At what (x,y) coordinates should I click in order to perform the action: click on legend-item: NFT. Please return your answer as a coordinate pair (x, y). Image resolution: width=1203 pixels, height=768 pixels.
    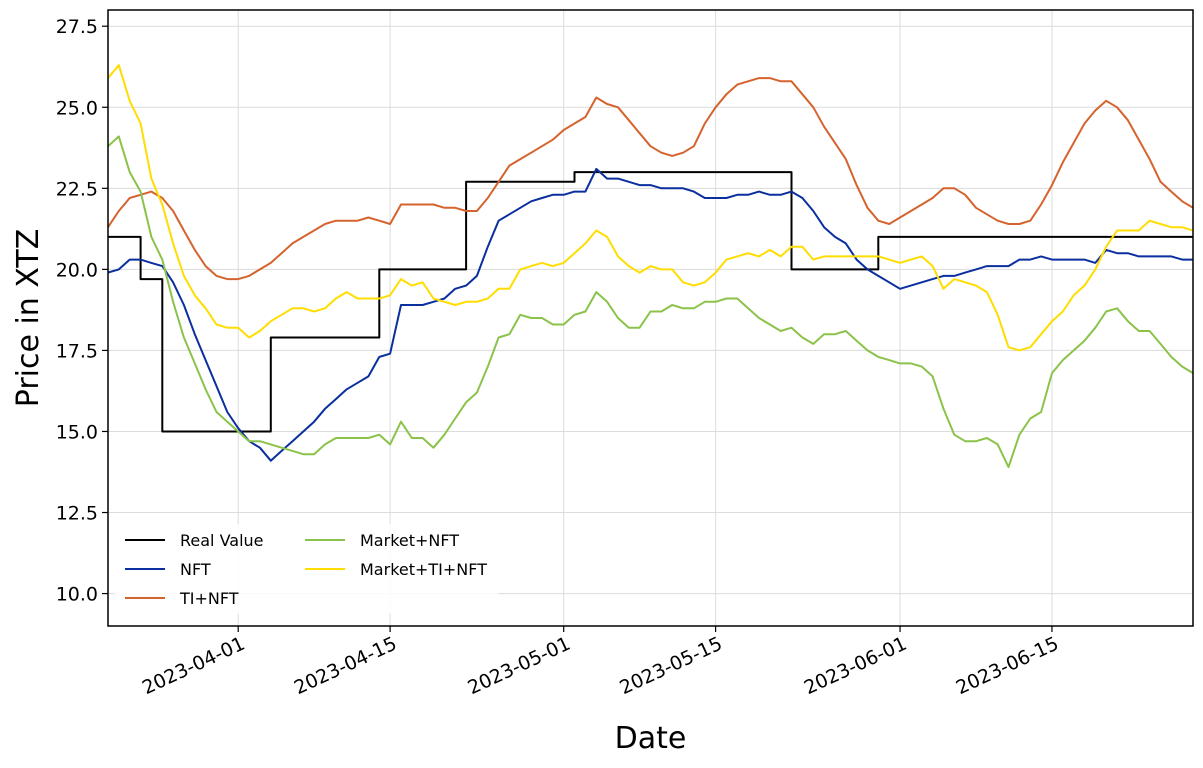
    Looking at the image, I should click on (168, 569).